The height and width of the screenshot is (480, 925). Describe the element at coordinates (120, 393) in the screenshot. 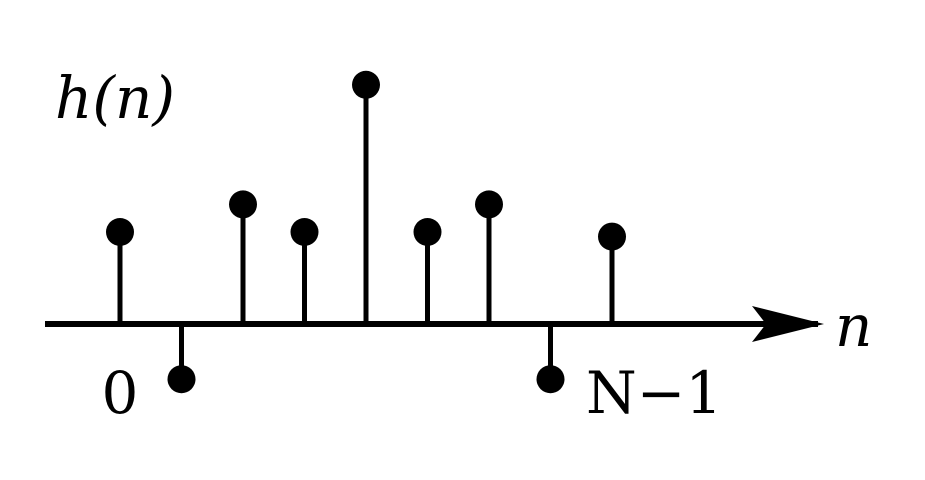

I see `tick-label-start: 0` at that location.